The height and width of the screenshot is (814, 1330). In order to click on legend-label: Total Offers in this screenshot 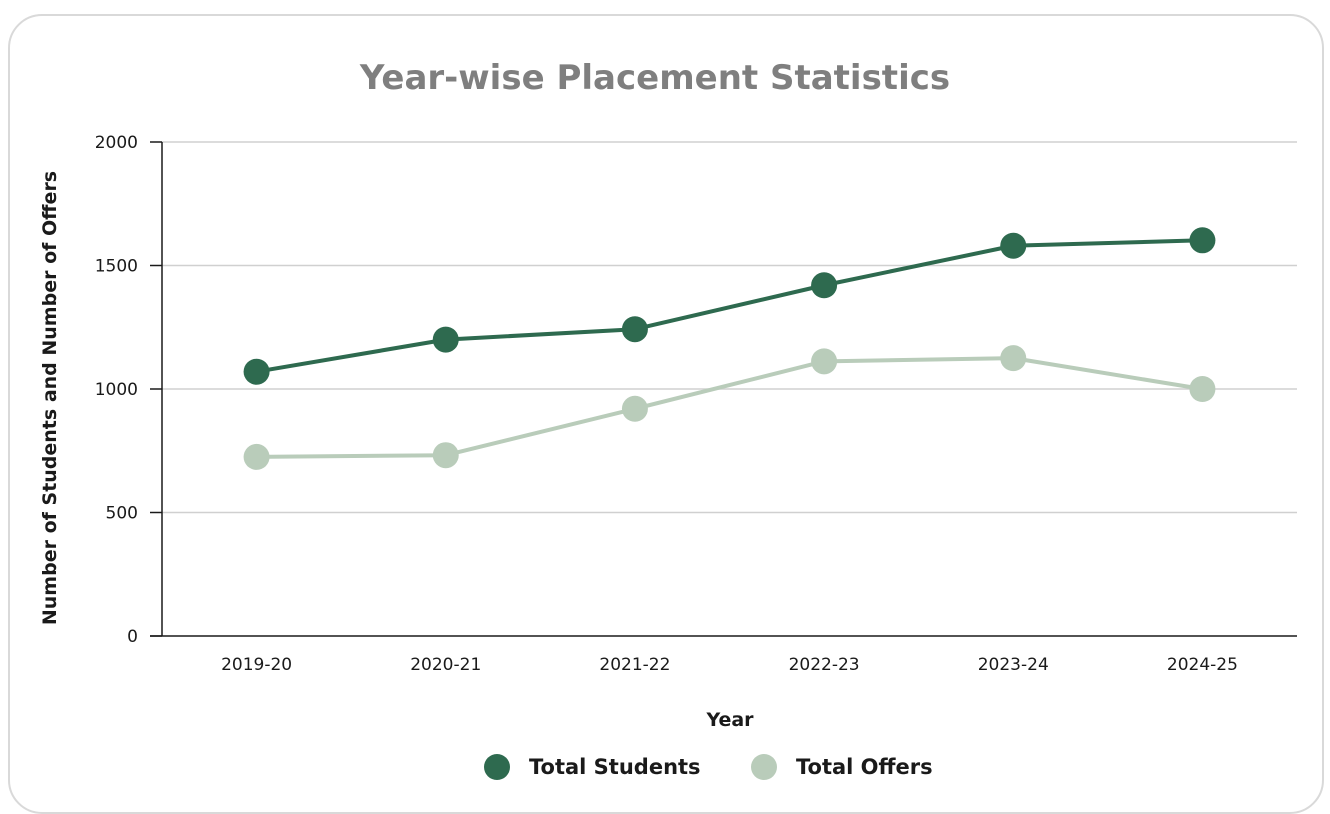, I will do `click(864, 767)`.